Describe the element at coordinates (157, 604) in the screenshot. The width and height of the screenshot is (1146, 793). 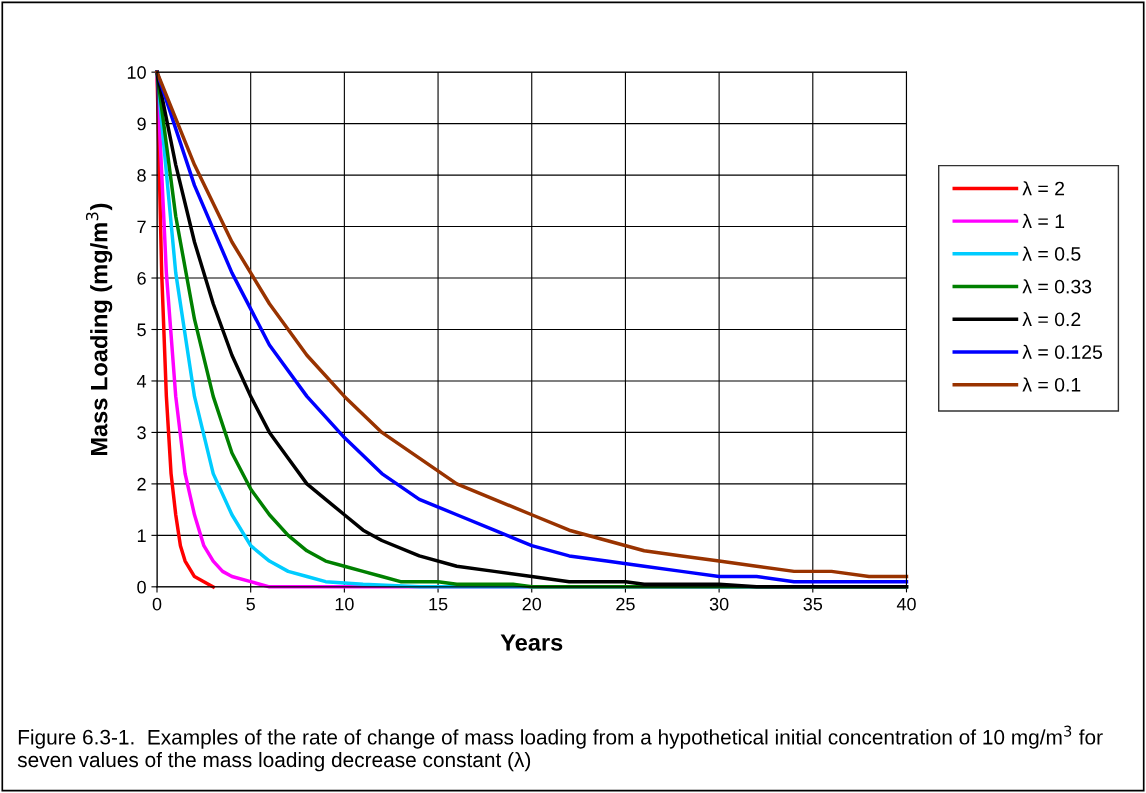
I see `x-tick-label: 0` at that location.